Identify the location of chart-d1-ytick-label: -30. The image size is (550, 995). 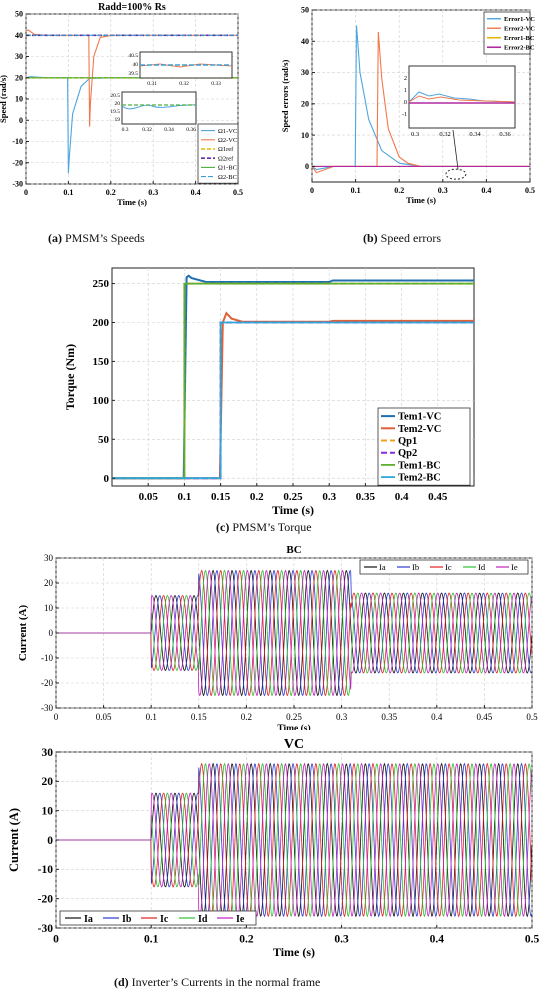
(47, 708).